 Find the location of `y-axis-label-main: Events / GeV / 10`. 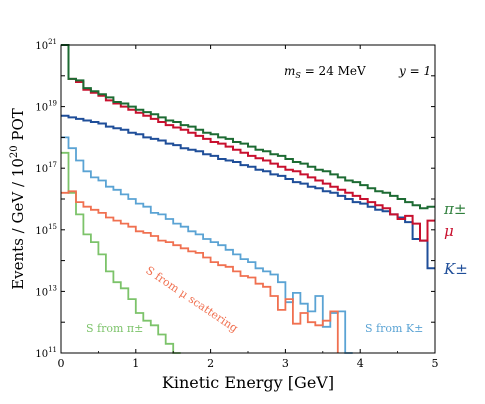

y-axis-label-main: Events / GeV / 10 is located at coordinates (18, 224).